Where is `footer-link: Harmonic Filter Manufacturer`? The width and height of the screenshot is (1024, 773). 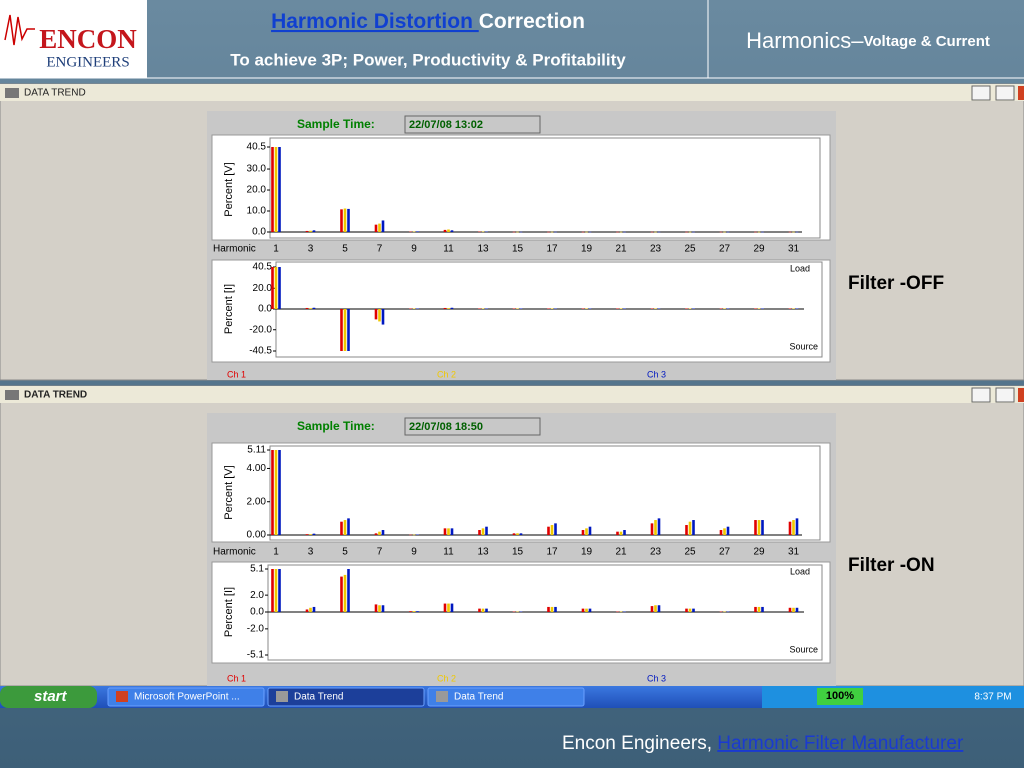 footer-link: Harmonic Filter Manufacturer is located at coordinates (840, 743).